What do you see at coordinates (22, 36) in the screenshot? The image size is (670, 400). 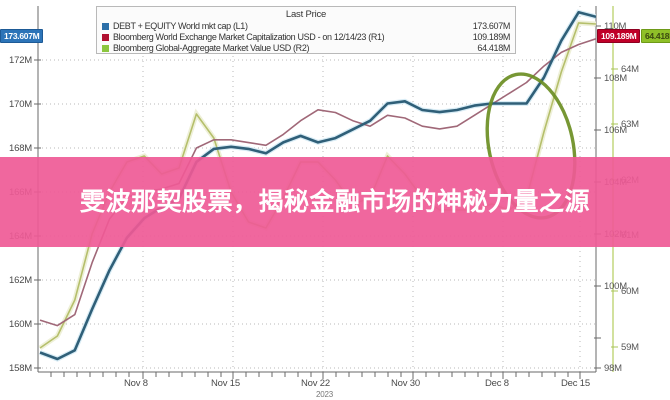 I see `last-price-badge-left: 173.607M` at bounding box center [22, 36].